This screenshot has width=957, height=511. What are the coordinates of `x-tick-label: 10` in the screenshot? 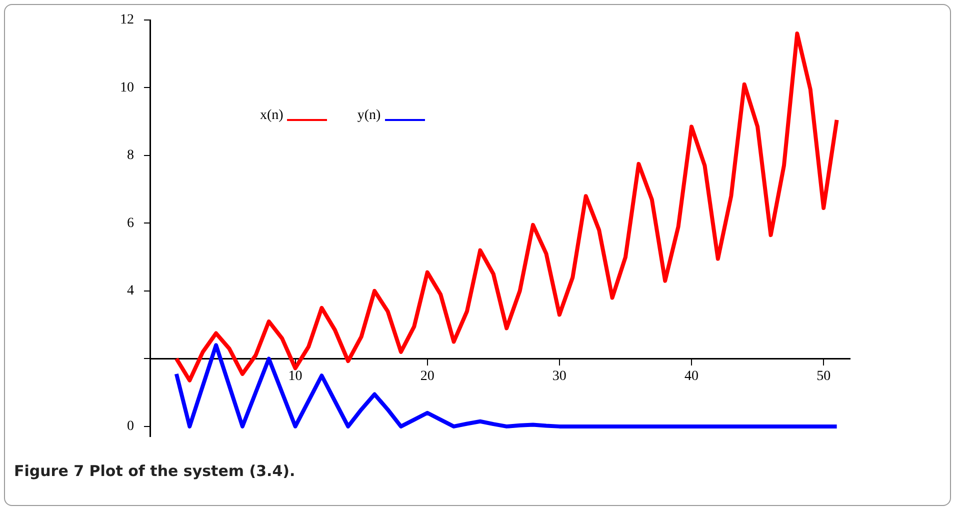 It's located at (295, 376).